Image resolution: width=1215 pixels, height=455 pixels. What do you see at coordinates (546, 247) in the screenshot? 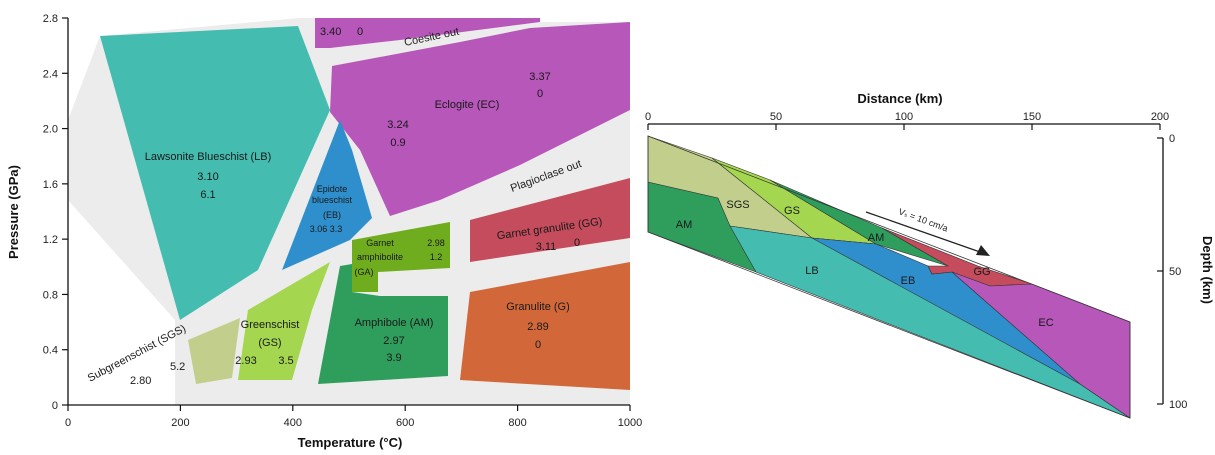
I see `svg-text: 3.11` at bounding box center [546, 247].